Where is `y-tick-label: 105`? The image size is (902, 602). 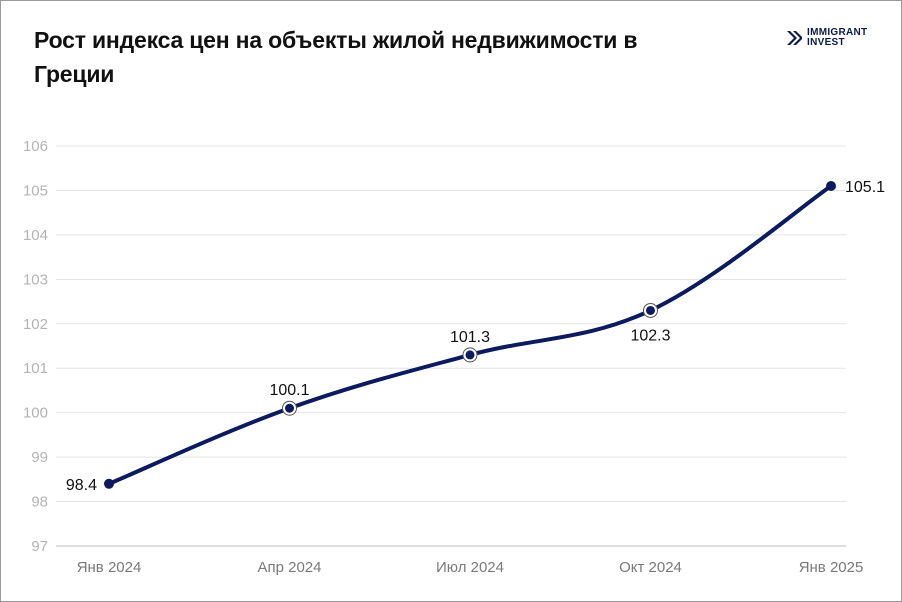
y-tick-label: 105 is located at coordinates (35, 190).